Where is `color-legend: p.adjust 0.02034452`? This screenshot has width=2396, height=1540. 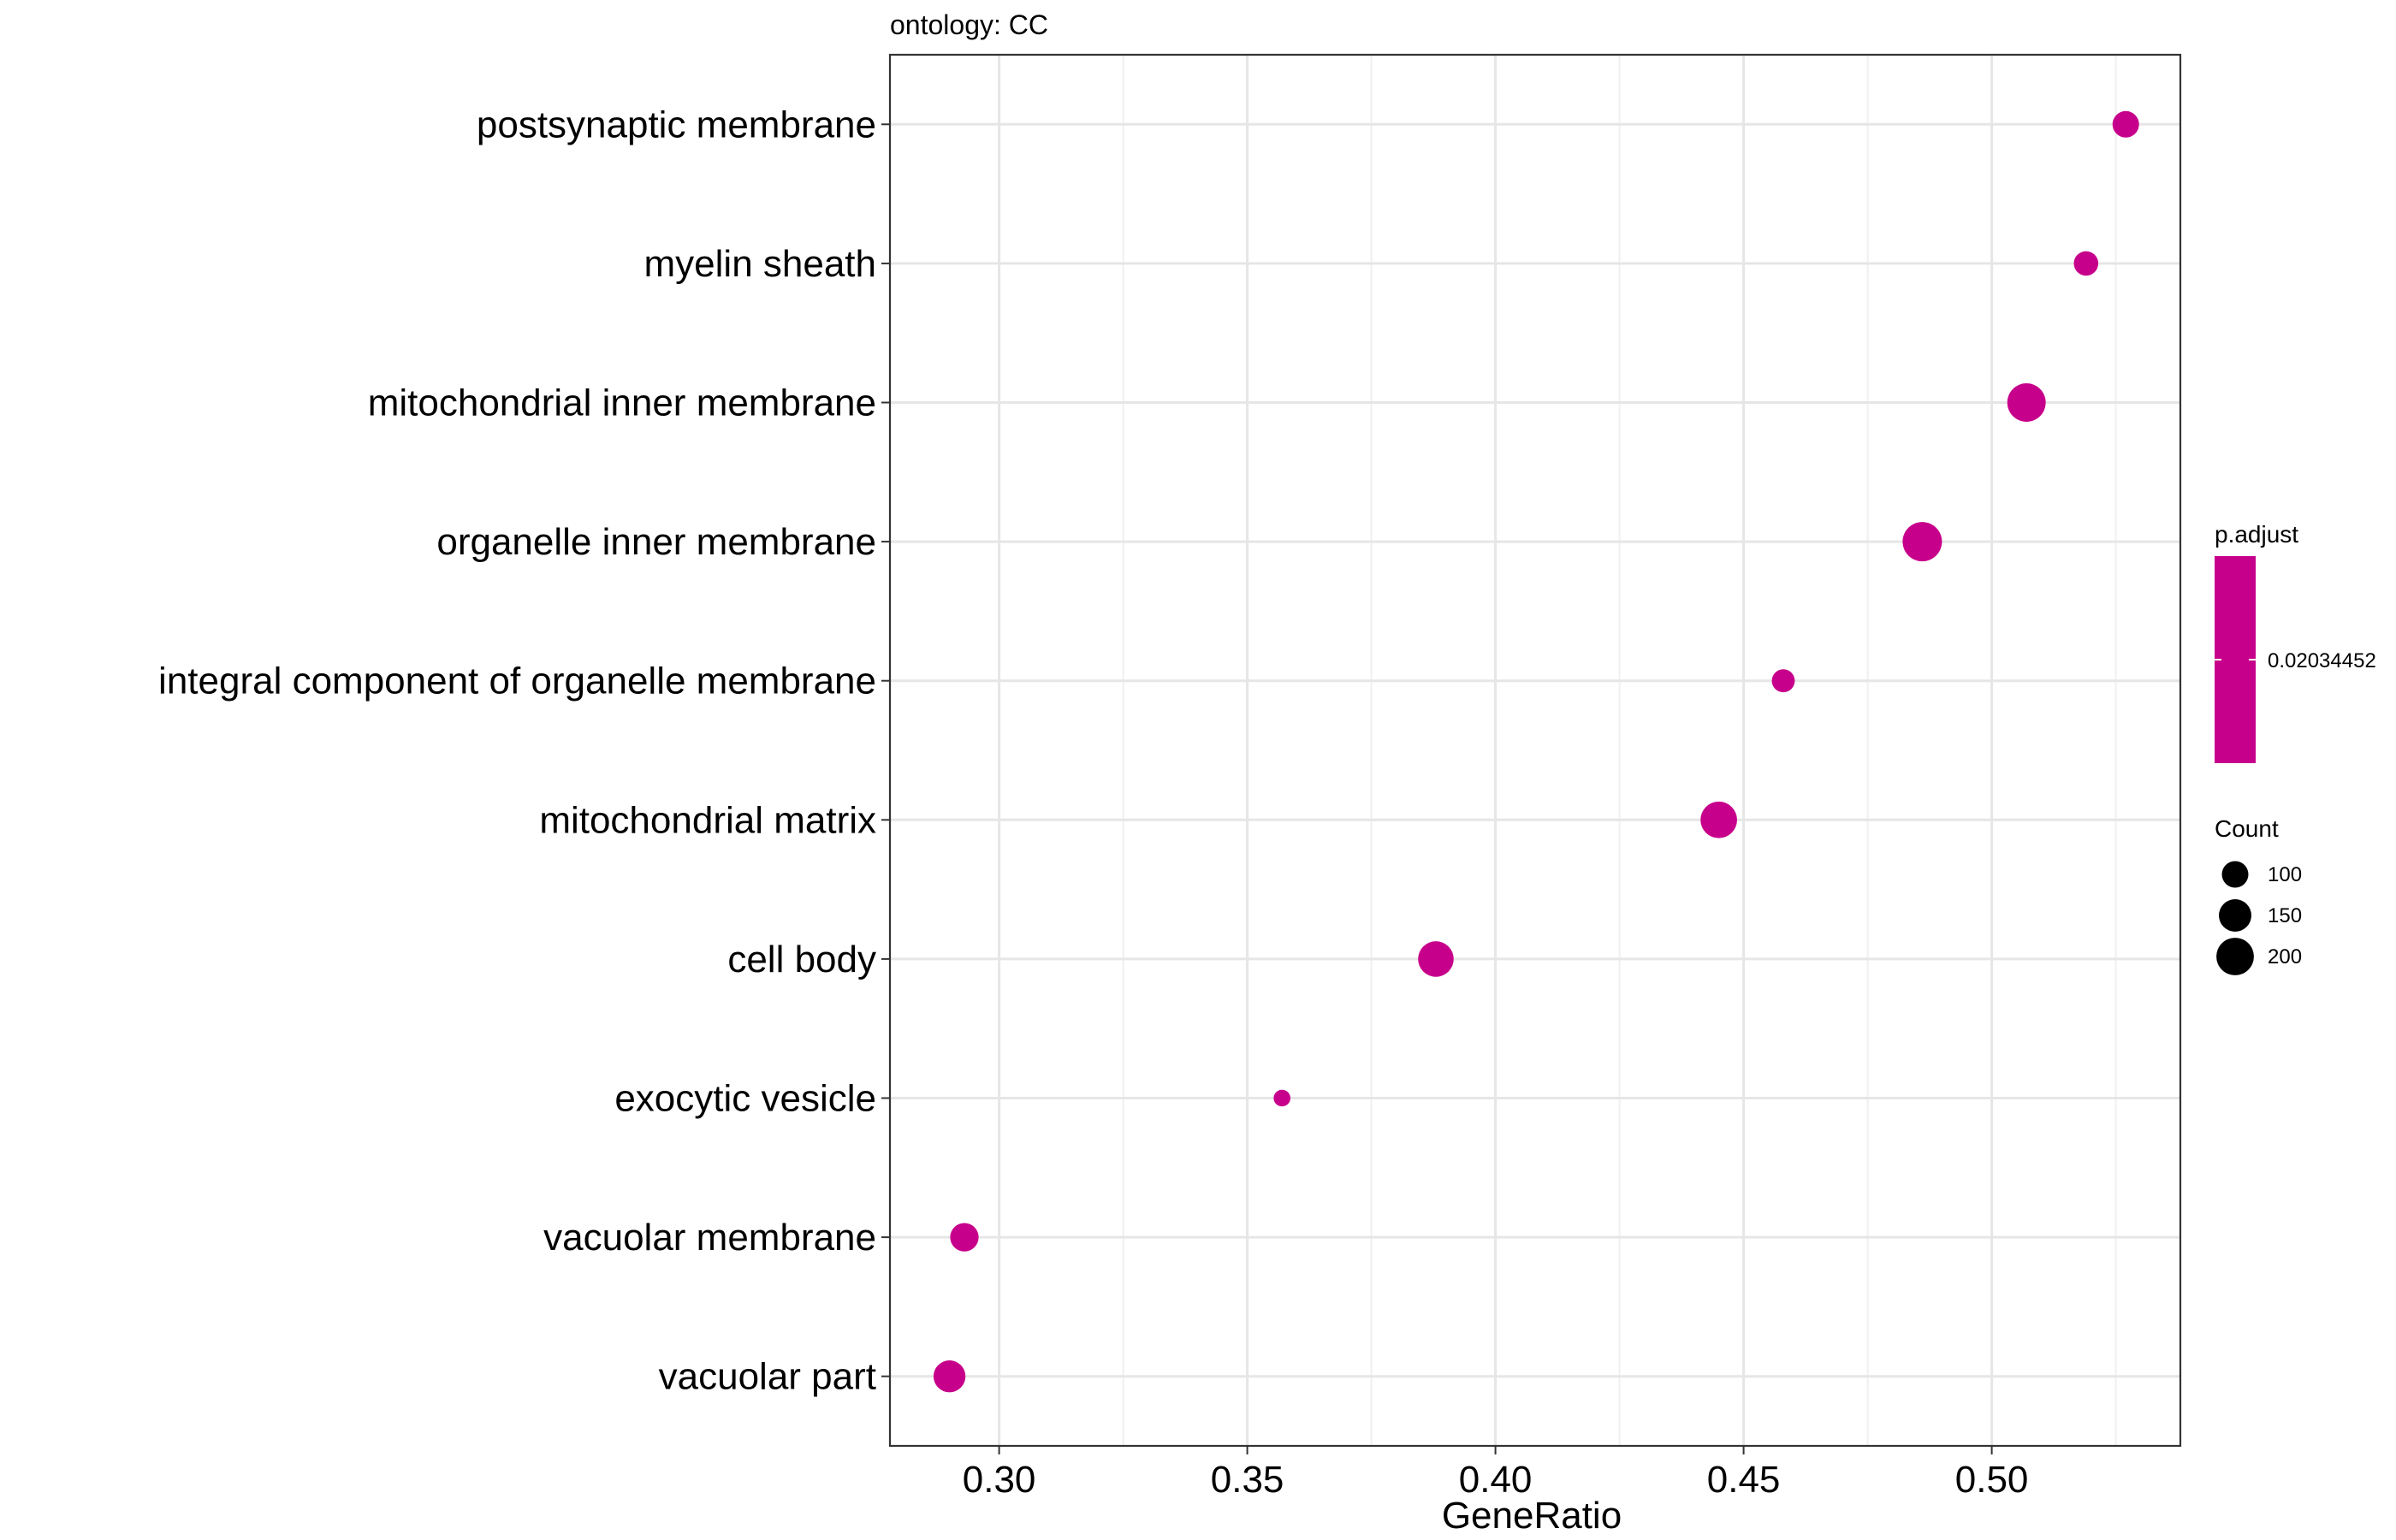 color-legend: p.adjust 0.02034452 is located at coordinates (2295, 642).